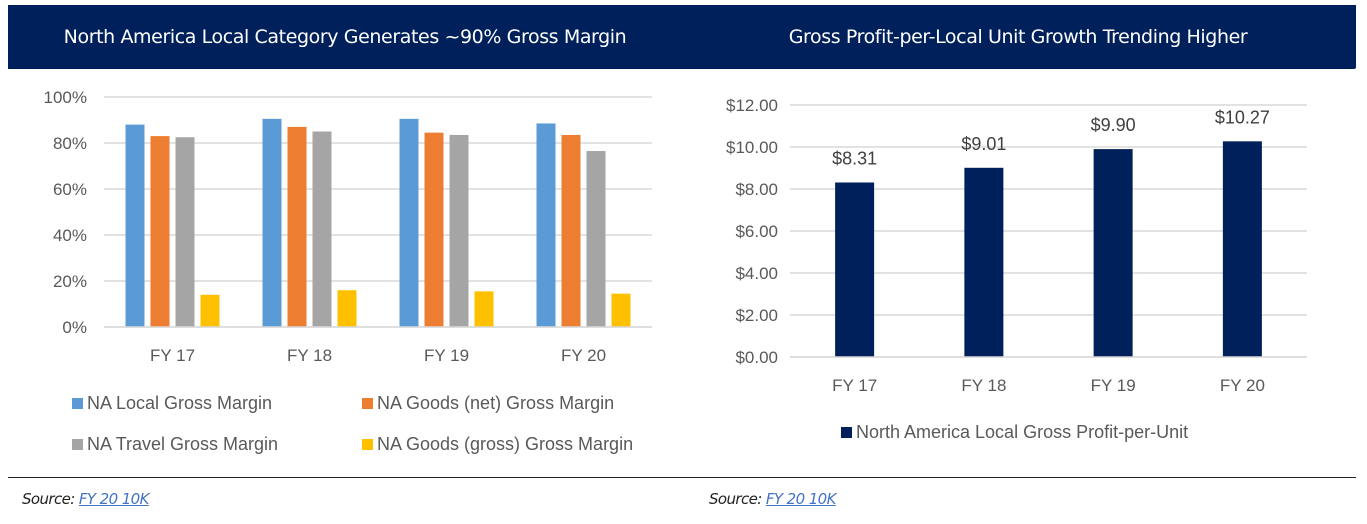 Image resolution: width=1367 pixels, height=524 pixels. I want to click on y-tick-label: $6.00, so click(756, 231).